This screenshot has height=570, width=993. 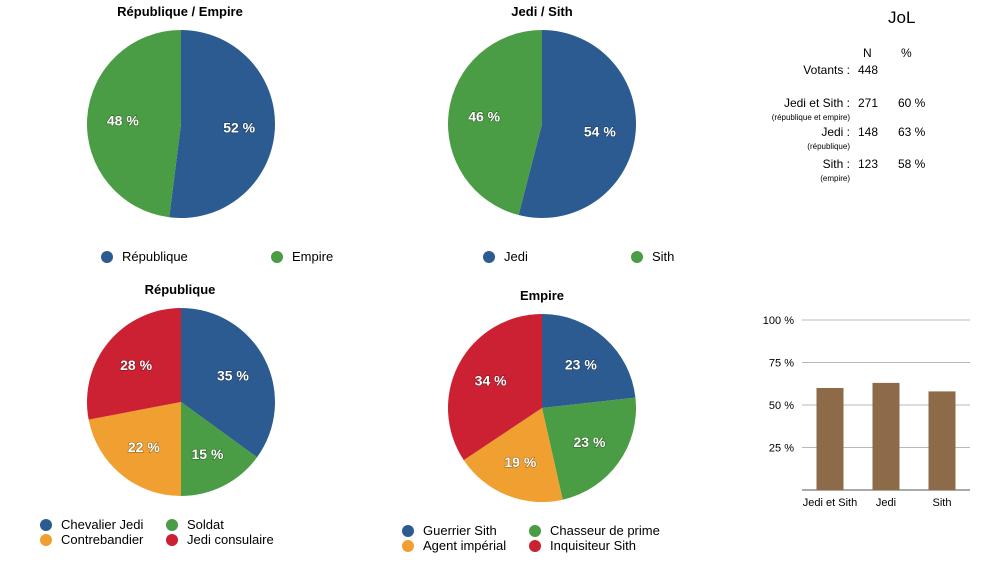 What do you see at coordinates (830, 503) in the screenshot?
I see `x-tick-label: Jedi et Sith` at bounding box center [830, 503].